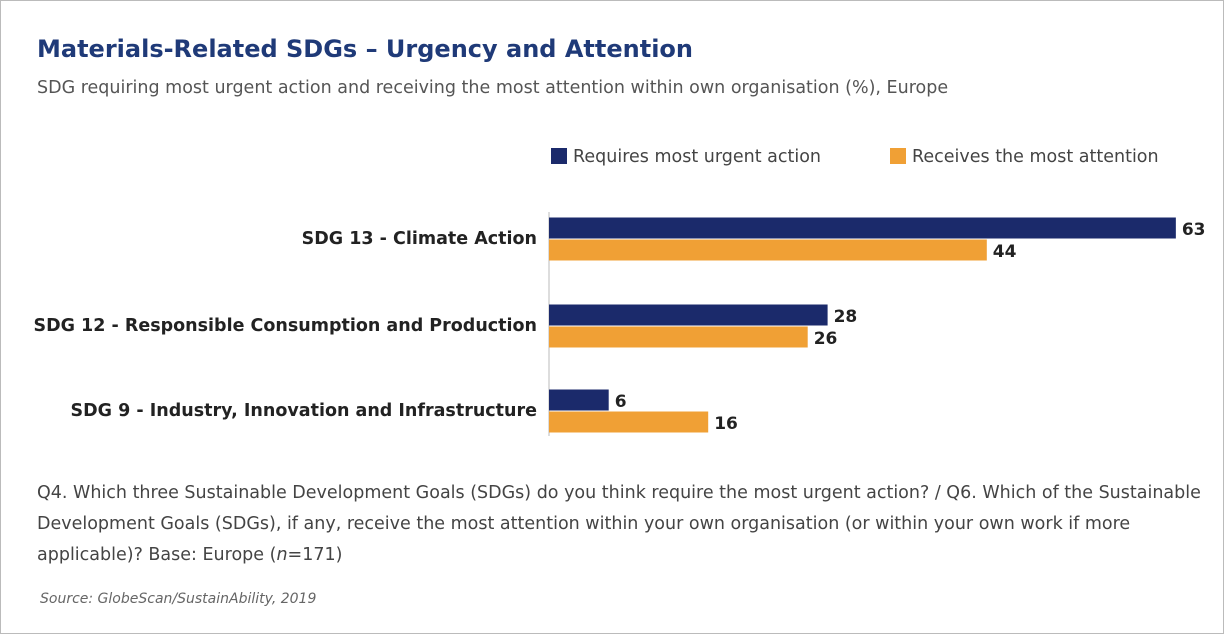 The width and height of the screenshot is (1224, 634). I want to click on value-label: 26, so click(826, 339).